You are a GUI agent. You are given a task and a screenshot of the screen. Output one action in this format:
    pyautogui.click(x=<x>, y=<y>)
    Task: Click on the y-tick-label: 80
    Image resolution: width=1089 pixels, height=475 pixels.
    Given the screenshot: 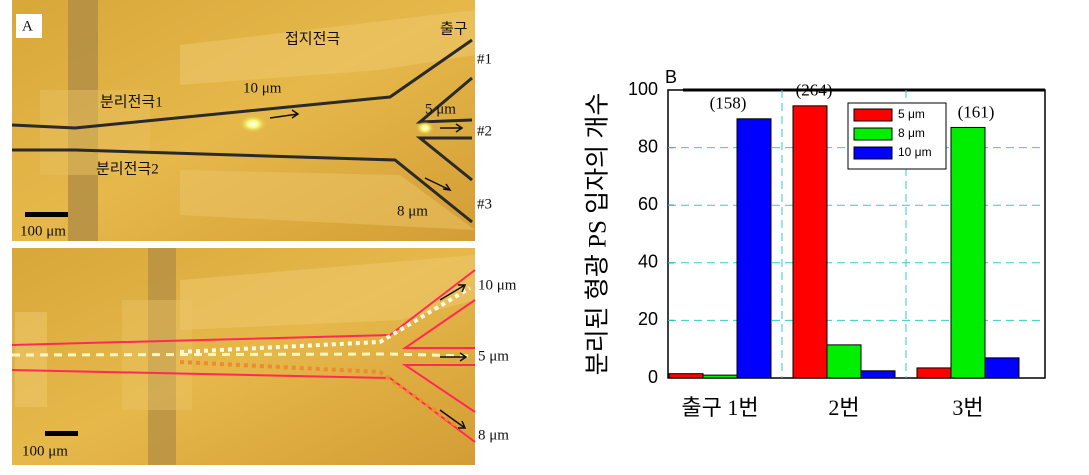 What is the action you would take?
    pyautogui.click(x=648, y=146)
    